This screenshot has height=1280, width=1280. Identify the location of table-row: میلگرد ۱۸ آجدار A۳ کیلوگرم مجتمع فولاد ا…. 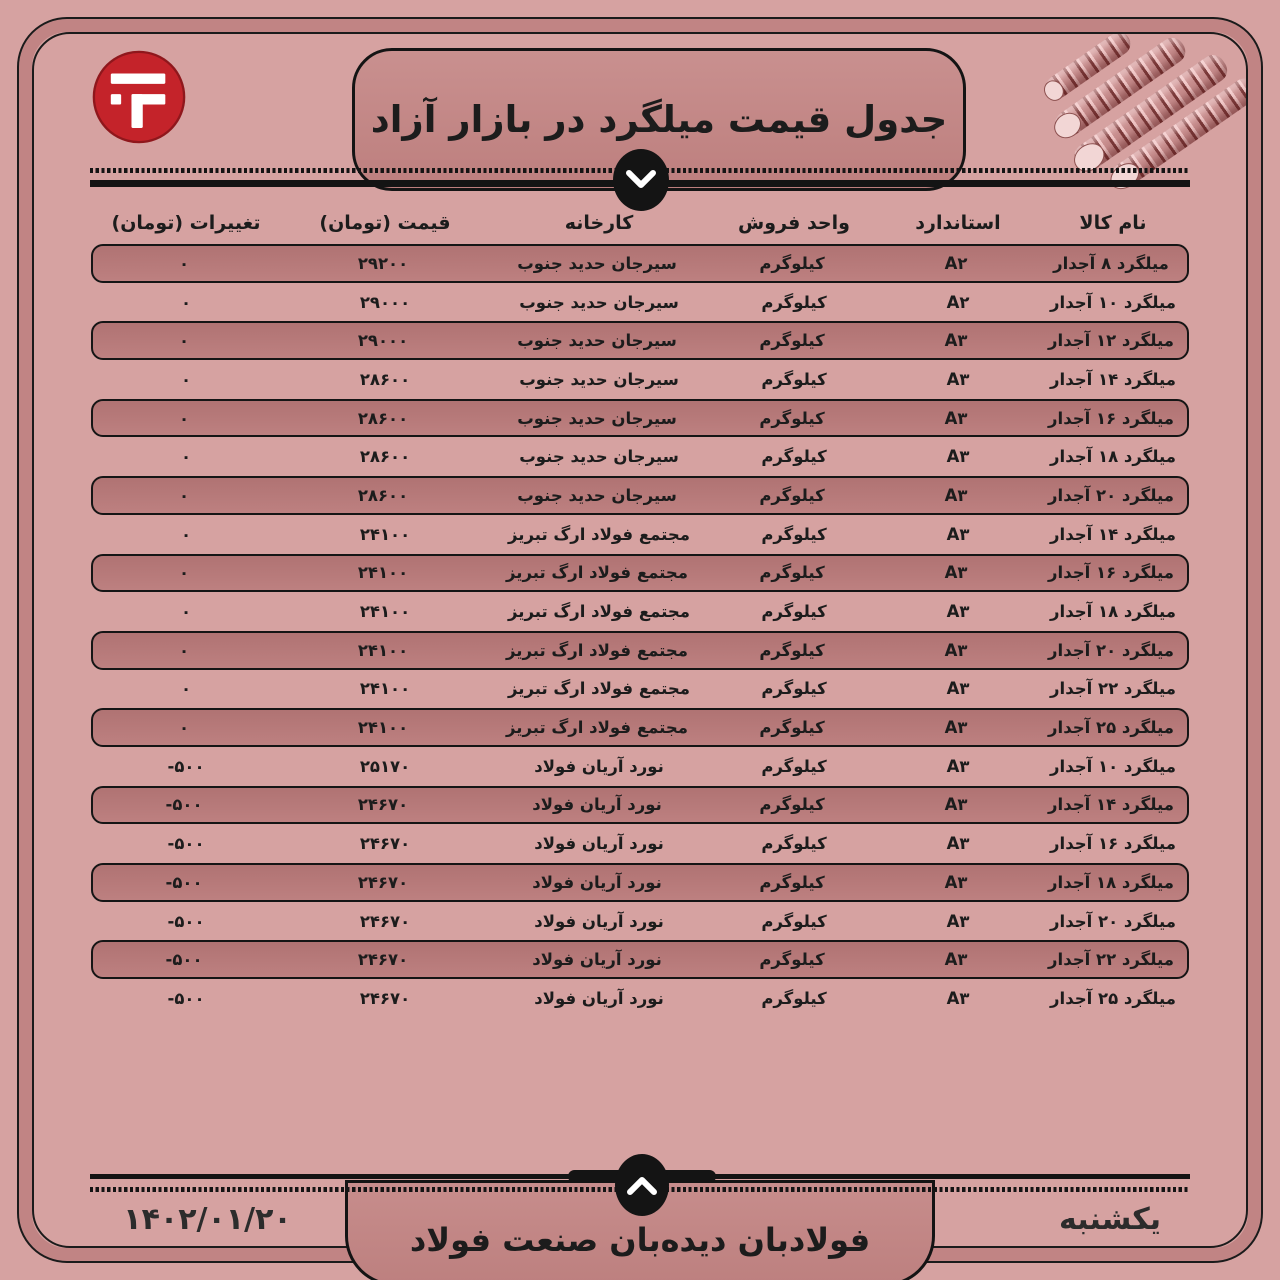
(640, 611).